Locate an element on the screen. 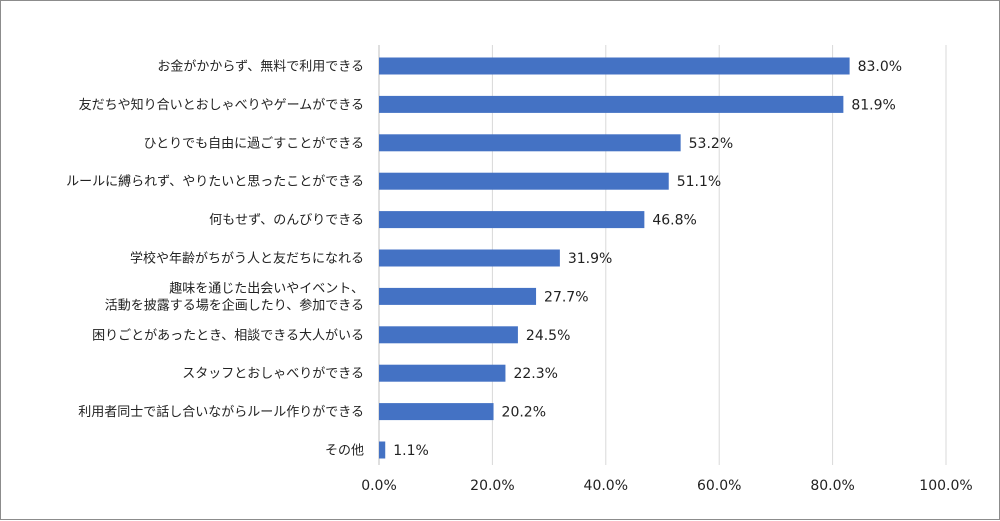 The height and width of the screenshot is (521, 1000). x-tick-label: 100.0% is located at coordinates (945, 486).